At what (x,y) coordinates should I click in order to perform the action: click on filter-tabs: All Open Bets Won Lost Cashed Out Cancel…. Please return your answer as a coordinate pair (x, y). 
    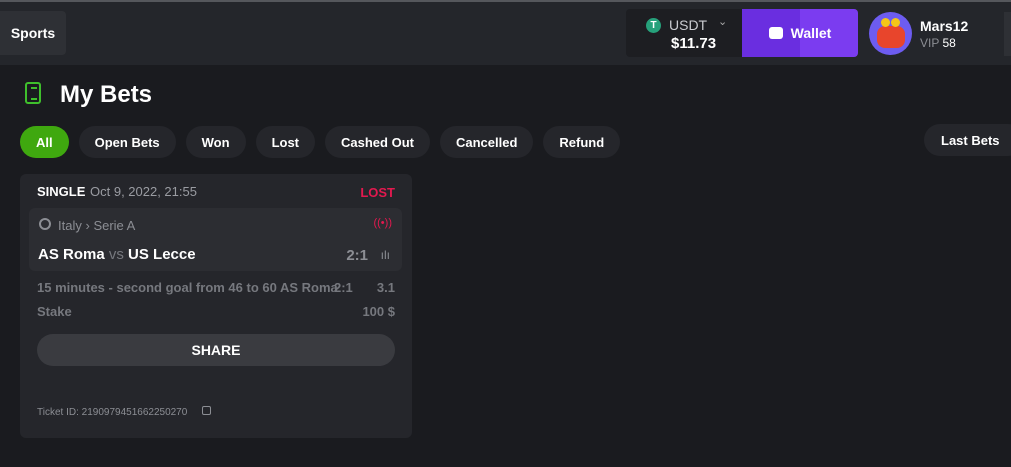
    Looking at the image, I should click on (320, 142).